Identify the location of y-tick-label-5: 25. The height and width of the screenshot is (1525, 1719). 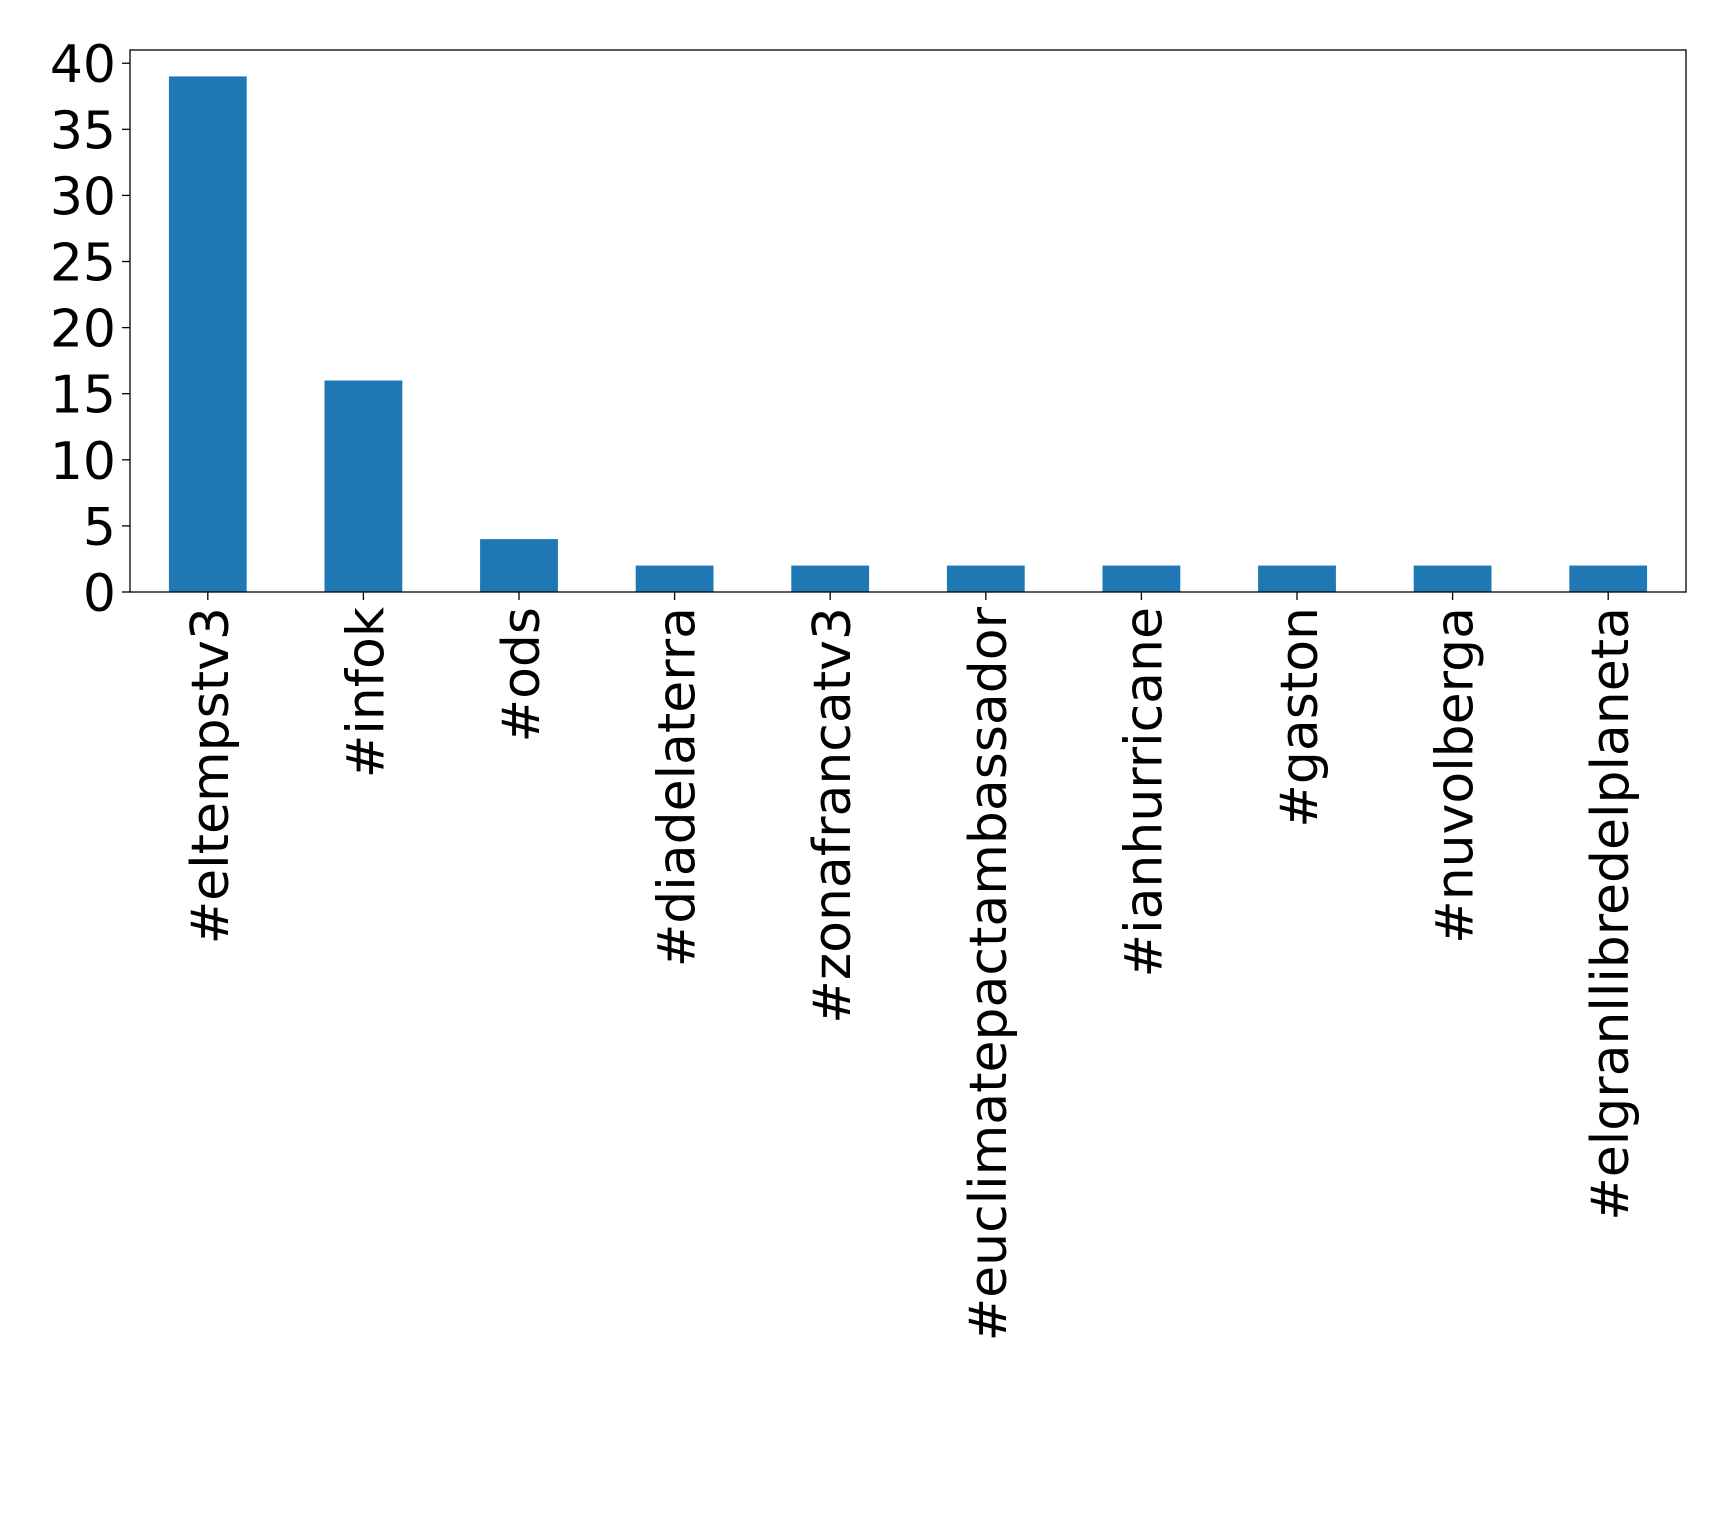
(83, 264).